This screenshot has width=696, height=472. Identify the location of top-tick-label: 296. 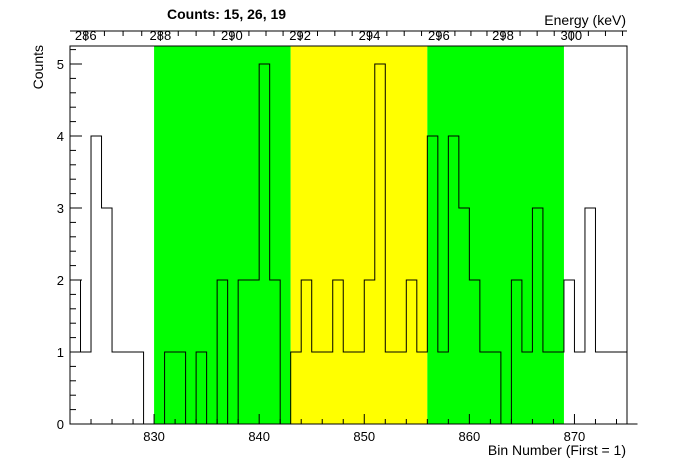
(439, 35).